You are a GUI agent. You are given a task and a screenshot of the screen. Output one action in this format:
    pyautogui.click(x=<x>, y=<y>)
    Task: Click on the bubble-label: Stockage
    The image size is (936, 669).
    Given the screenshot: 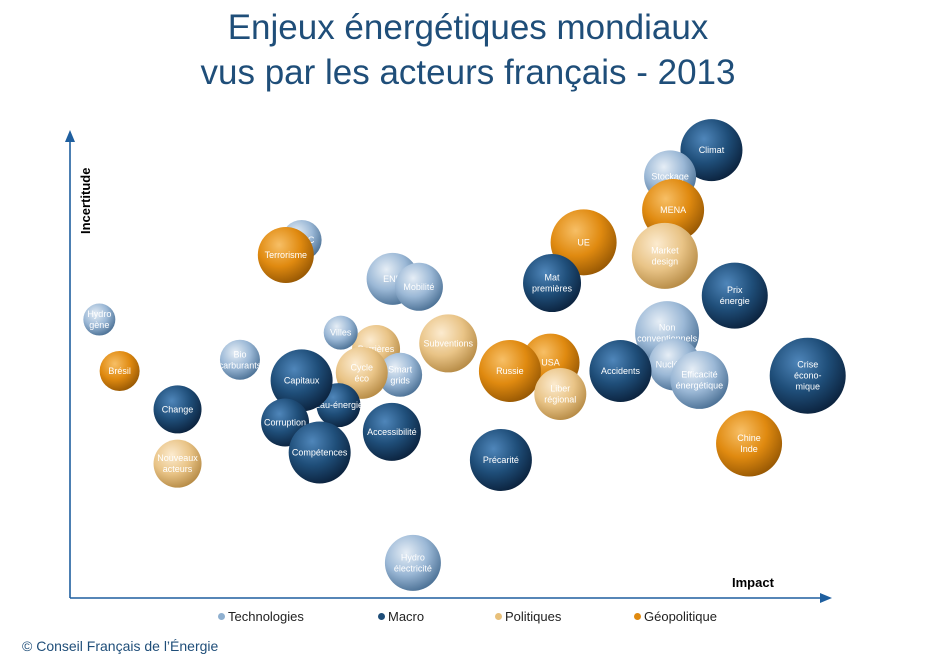 What is the action you would take?
    pyautogui.click(x=670, y=176)
    